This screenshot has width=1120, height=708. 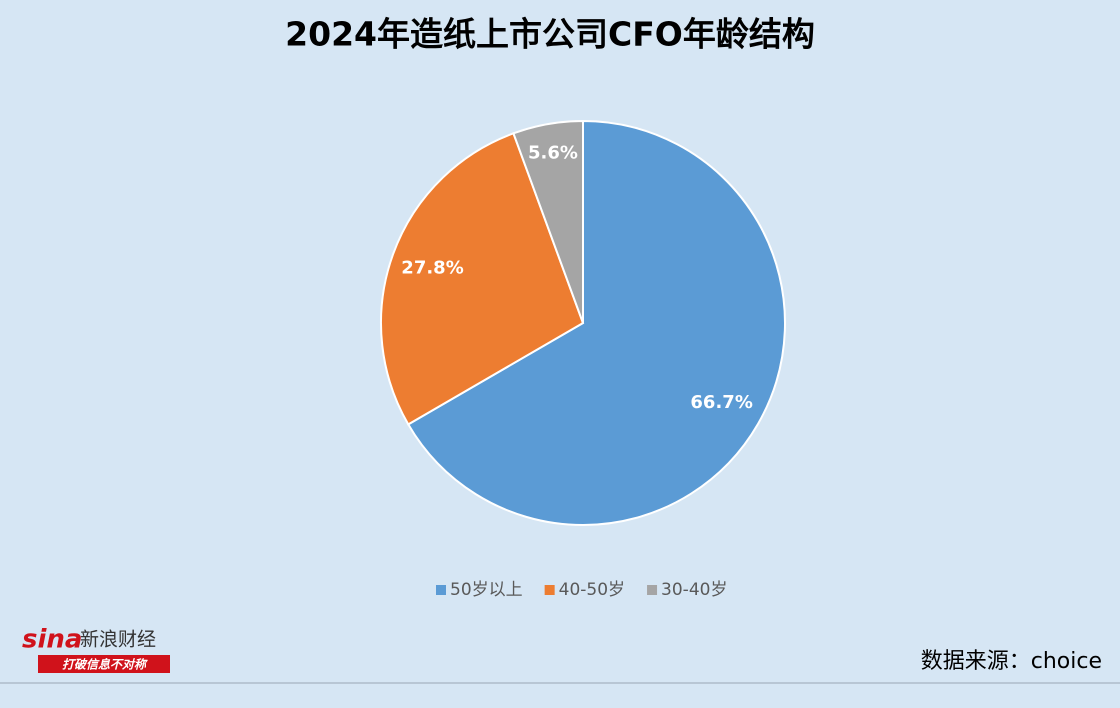 I want to click on logo: sina 新浪财经 打破信息不对称, so click(x=96, y=649).